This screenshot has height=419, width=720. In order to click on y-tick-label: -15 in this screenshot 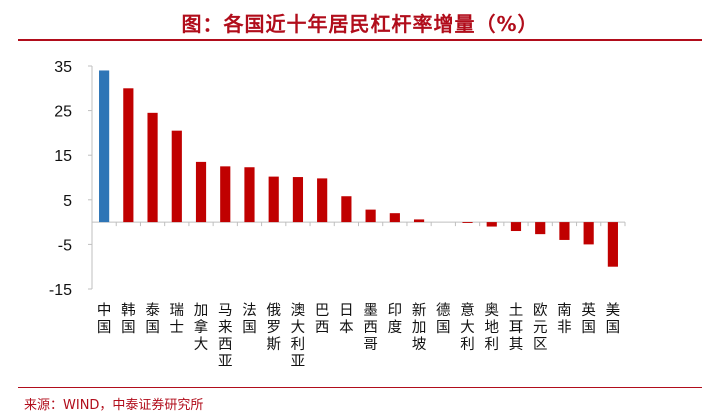, I will do `click(60, 290)`.